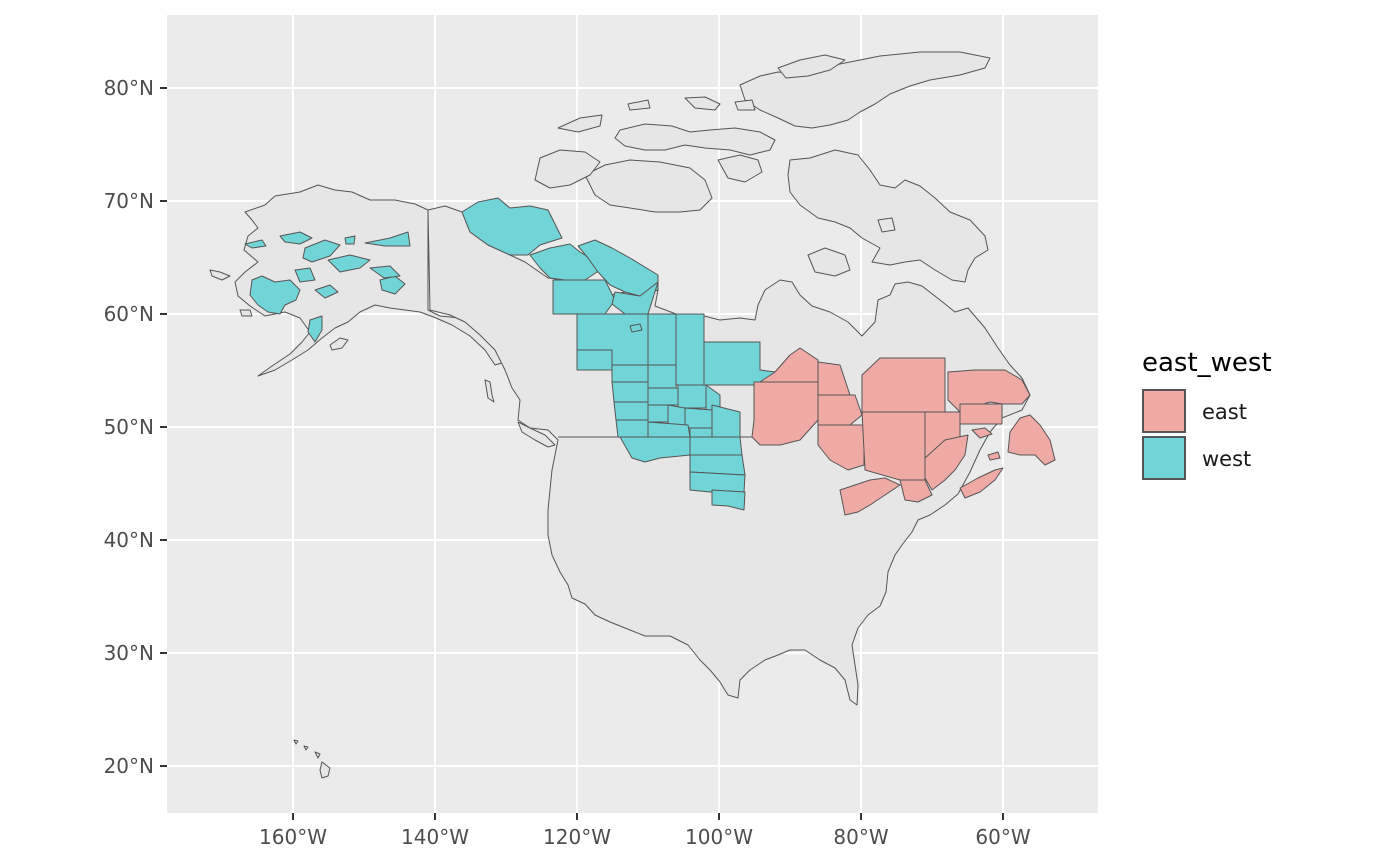 This screenshot has height=865, width=1400. I want to click on y-tick-label: 70°N, so click(129, 201).